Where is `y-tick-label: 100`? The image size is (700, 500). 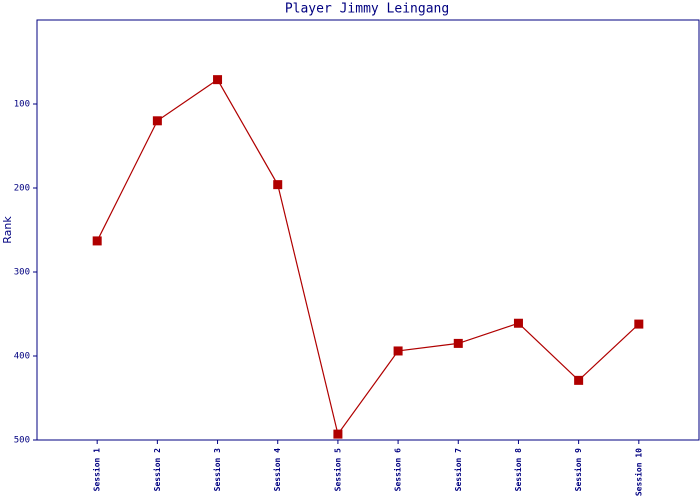 y-tick-label: 100 is located at coordinates (22, 105).